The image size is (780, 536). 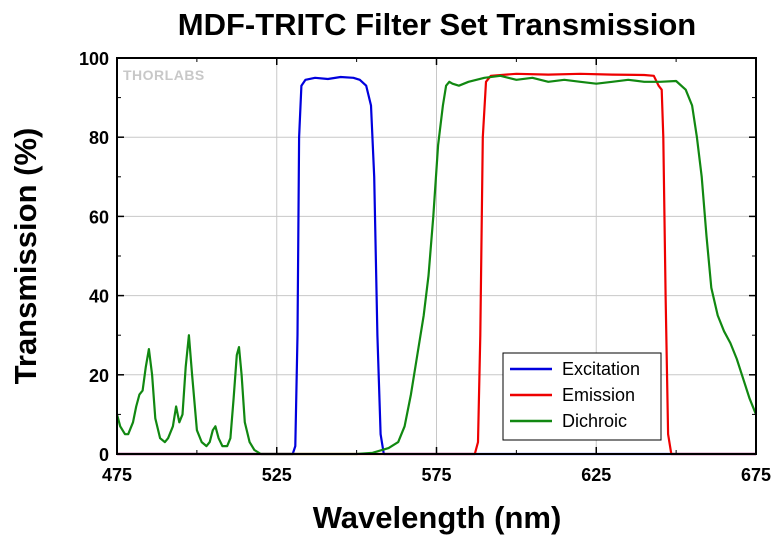 What do you see at coordinates (437, 24) in the screenshot?
I see `chart-title: MDF-TRITC Filter Set Transmission` at bounding box center [437, 24].